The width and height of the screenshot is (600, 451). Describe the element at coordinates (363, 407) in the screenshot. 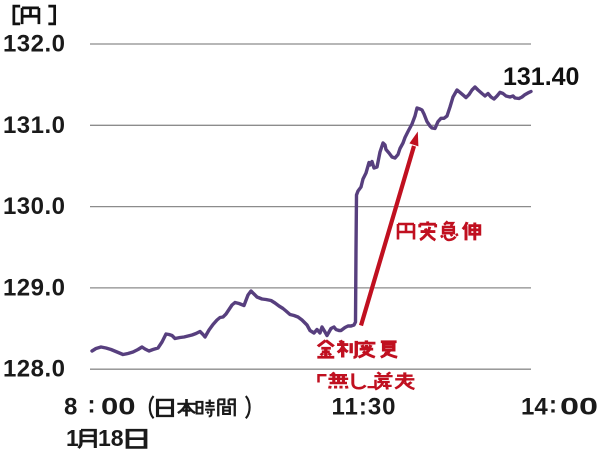

I see `svg-text: 11:30` at that location.